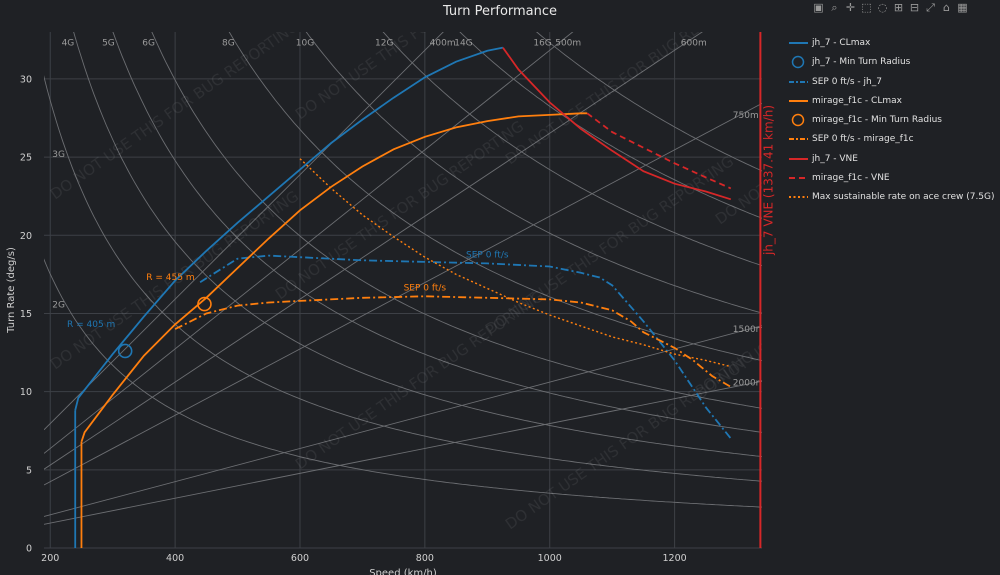 The image size is (1000, 575). What do you see at coordinates (443, 43) in the screenshot?
I see `radius-label: 400m` at bounding box center [443, 43].